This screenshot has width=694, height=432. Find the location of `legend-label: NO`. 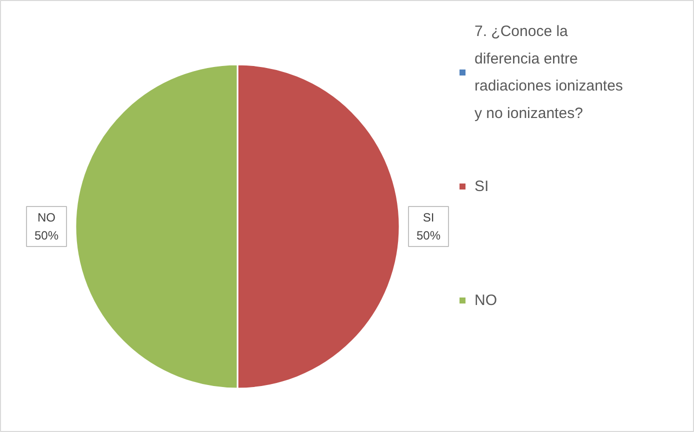

legend-label: NO is located at coordinates (485, 300).